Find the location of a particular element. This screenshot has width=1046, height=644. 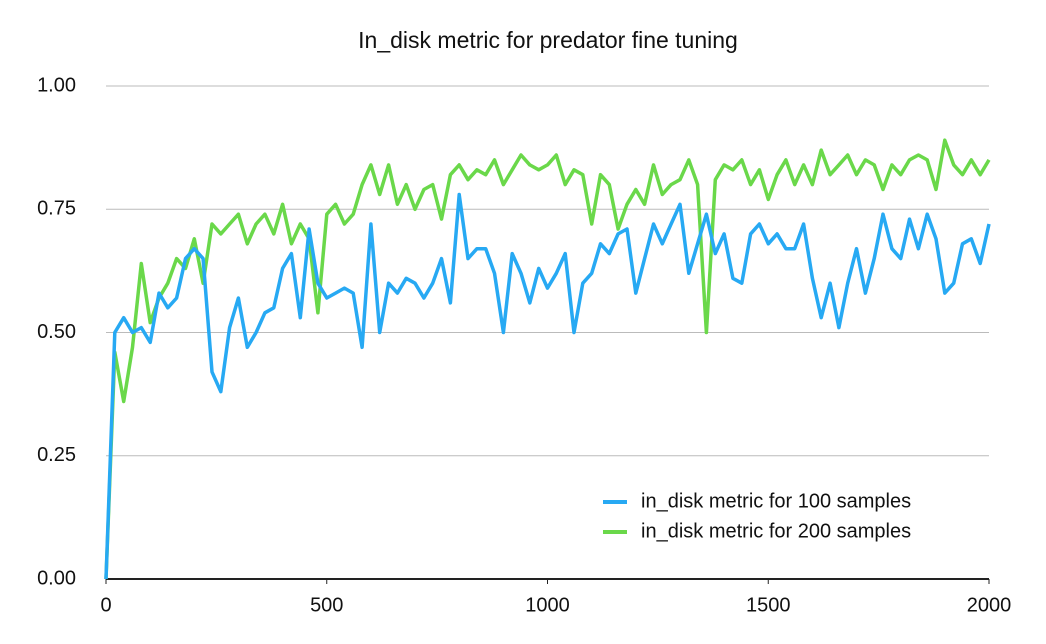

y-tick-label: 0.25 is located at coordinates (56, 455).